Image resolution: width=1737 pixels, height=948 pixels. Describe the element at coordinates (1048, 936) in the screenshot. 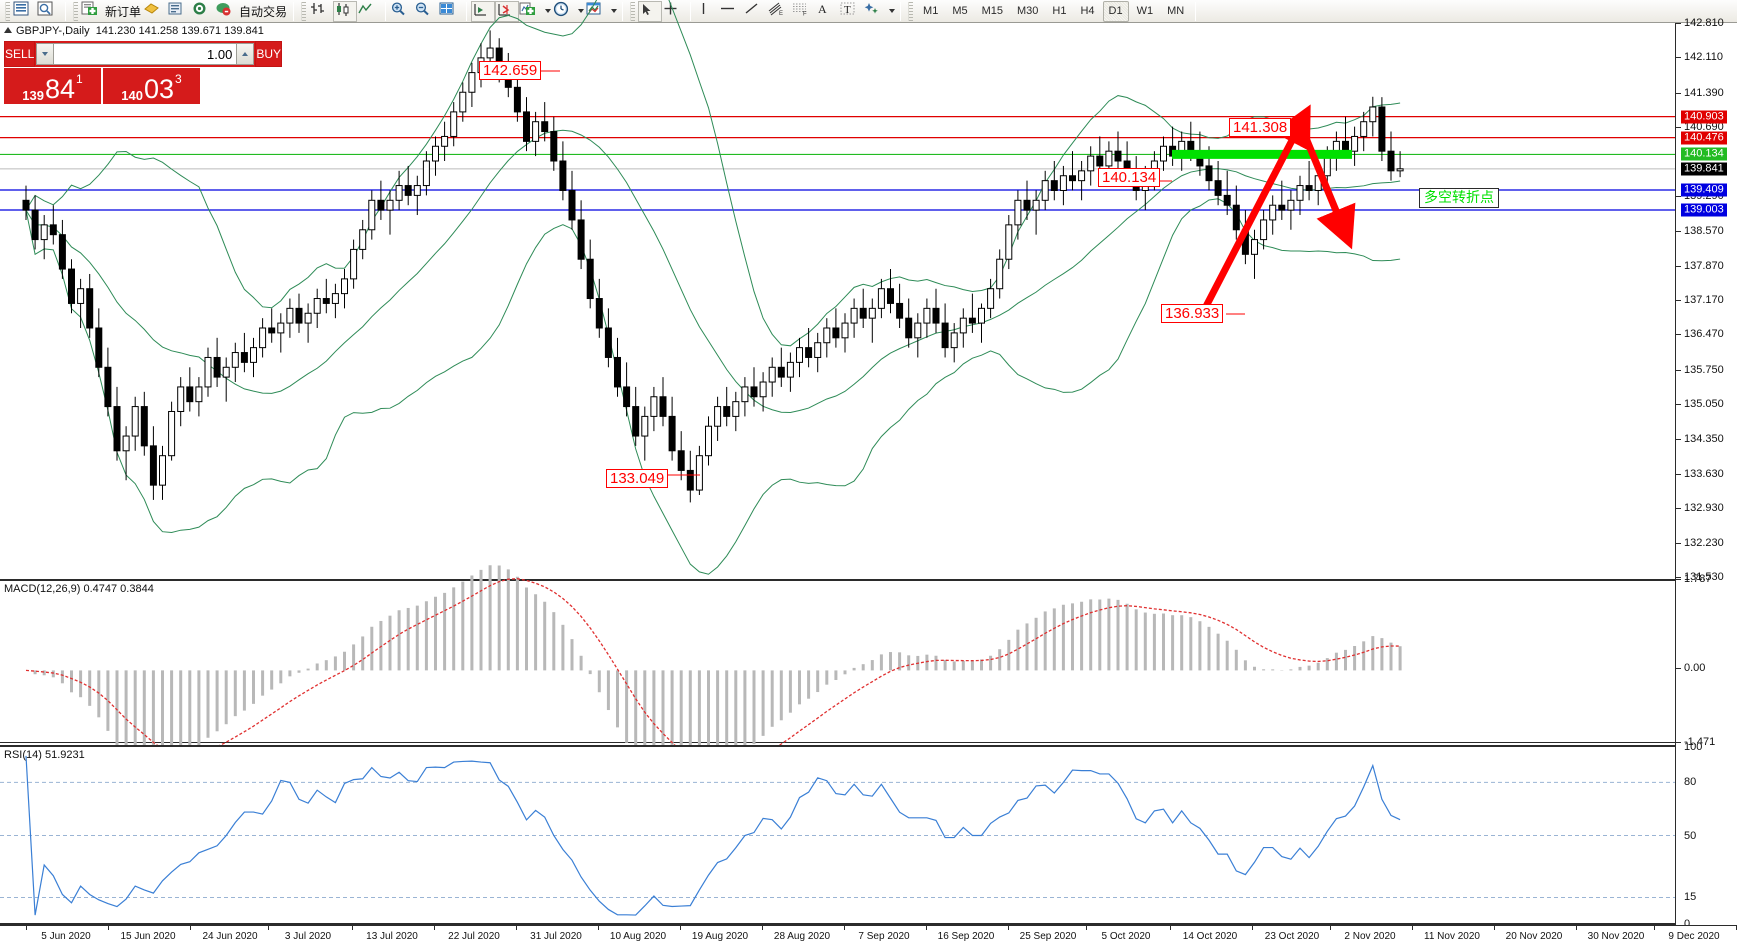

I see `time-tick-label: 25 Sep 2020` at that location.